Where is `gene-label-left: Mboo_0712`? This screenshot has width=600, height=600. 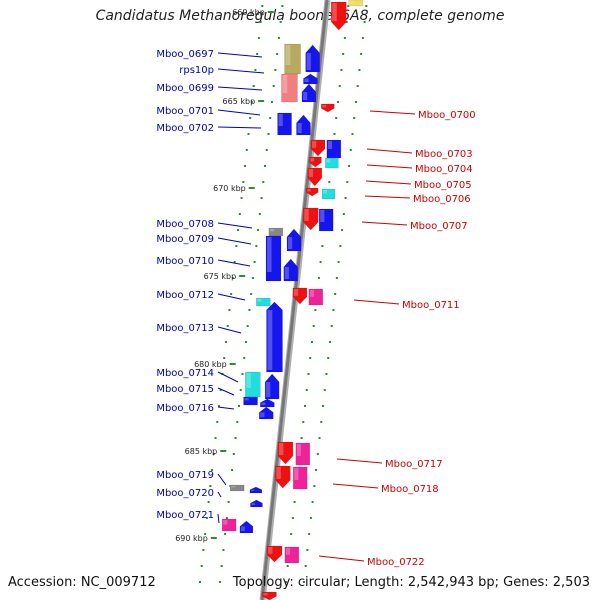
gene-label-left: Mboo_0712 is located at coordinates (185, 295).